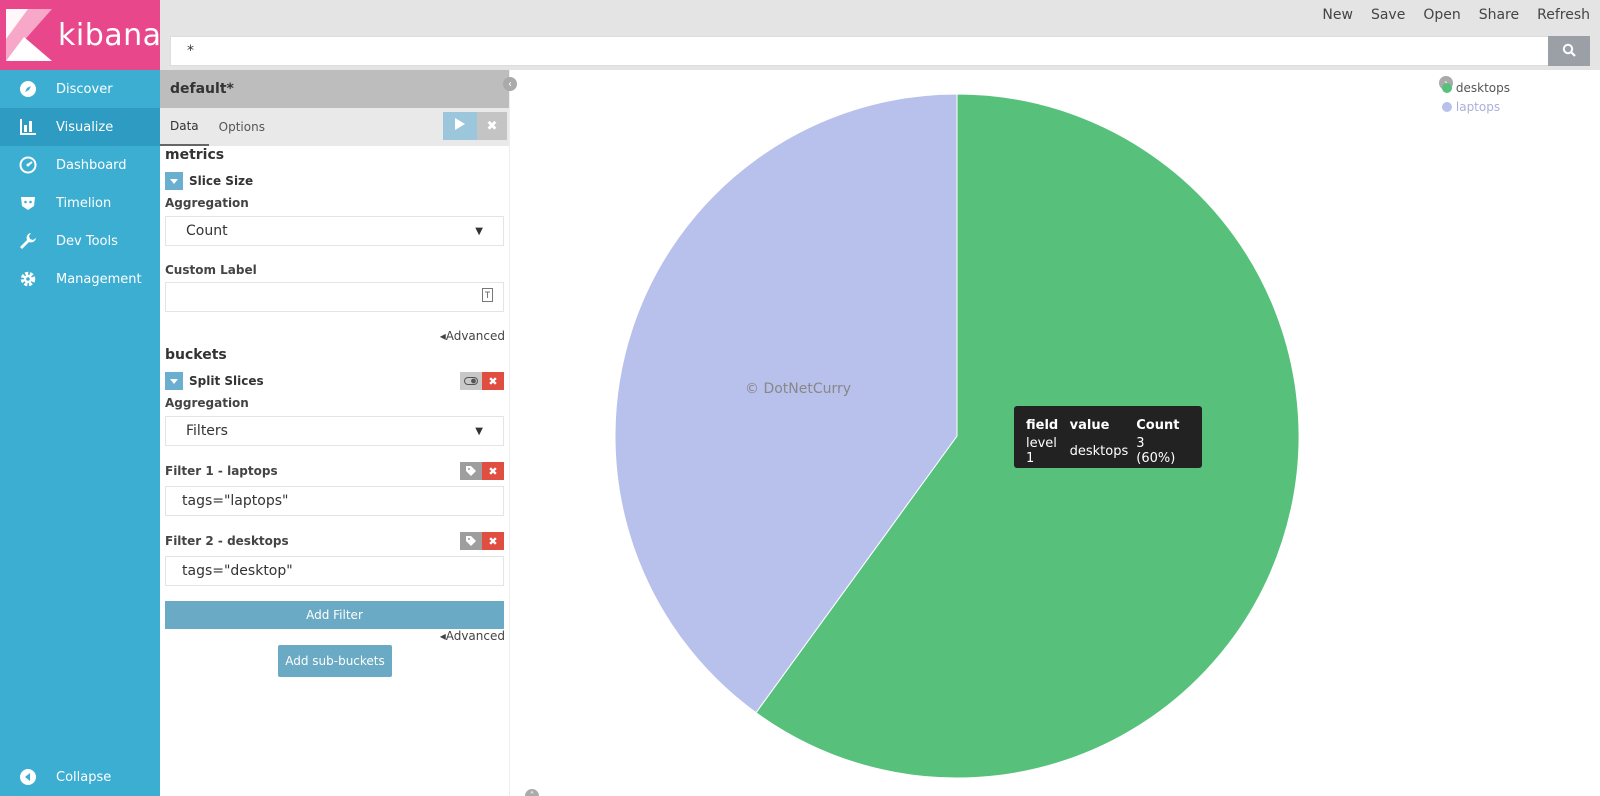  Describe the element at coordinates (493, 541) in the screenshot. I see `remove-filter-2-button: ✖` at that location.